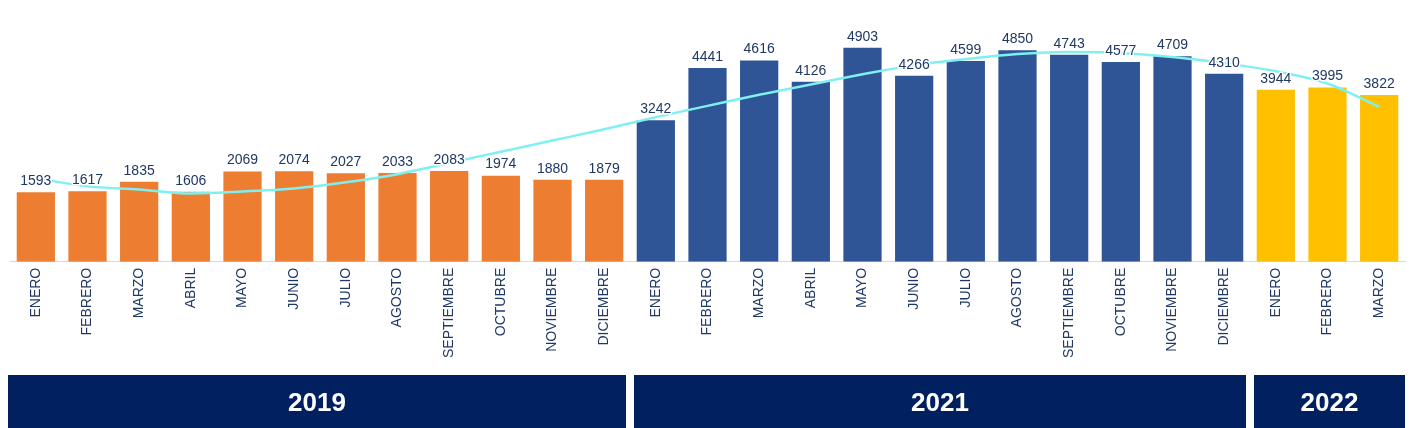  What do you see at coordinates (604, 167) in the screenshot?
I see `data-label: 1879` at bounding box center [604, 167].